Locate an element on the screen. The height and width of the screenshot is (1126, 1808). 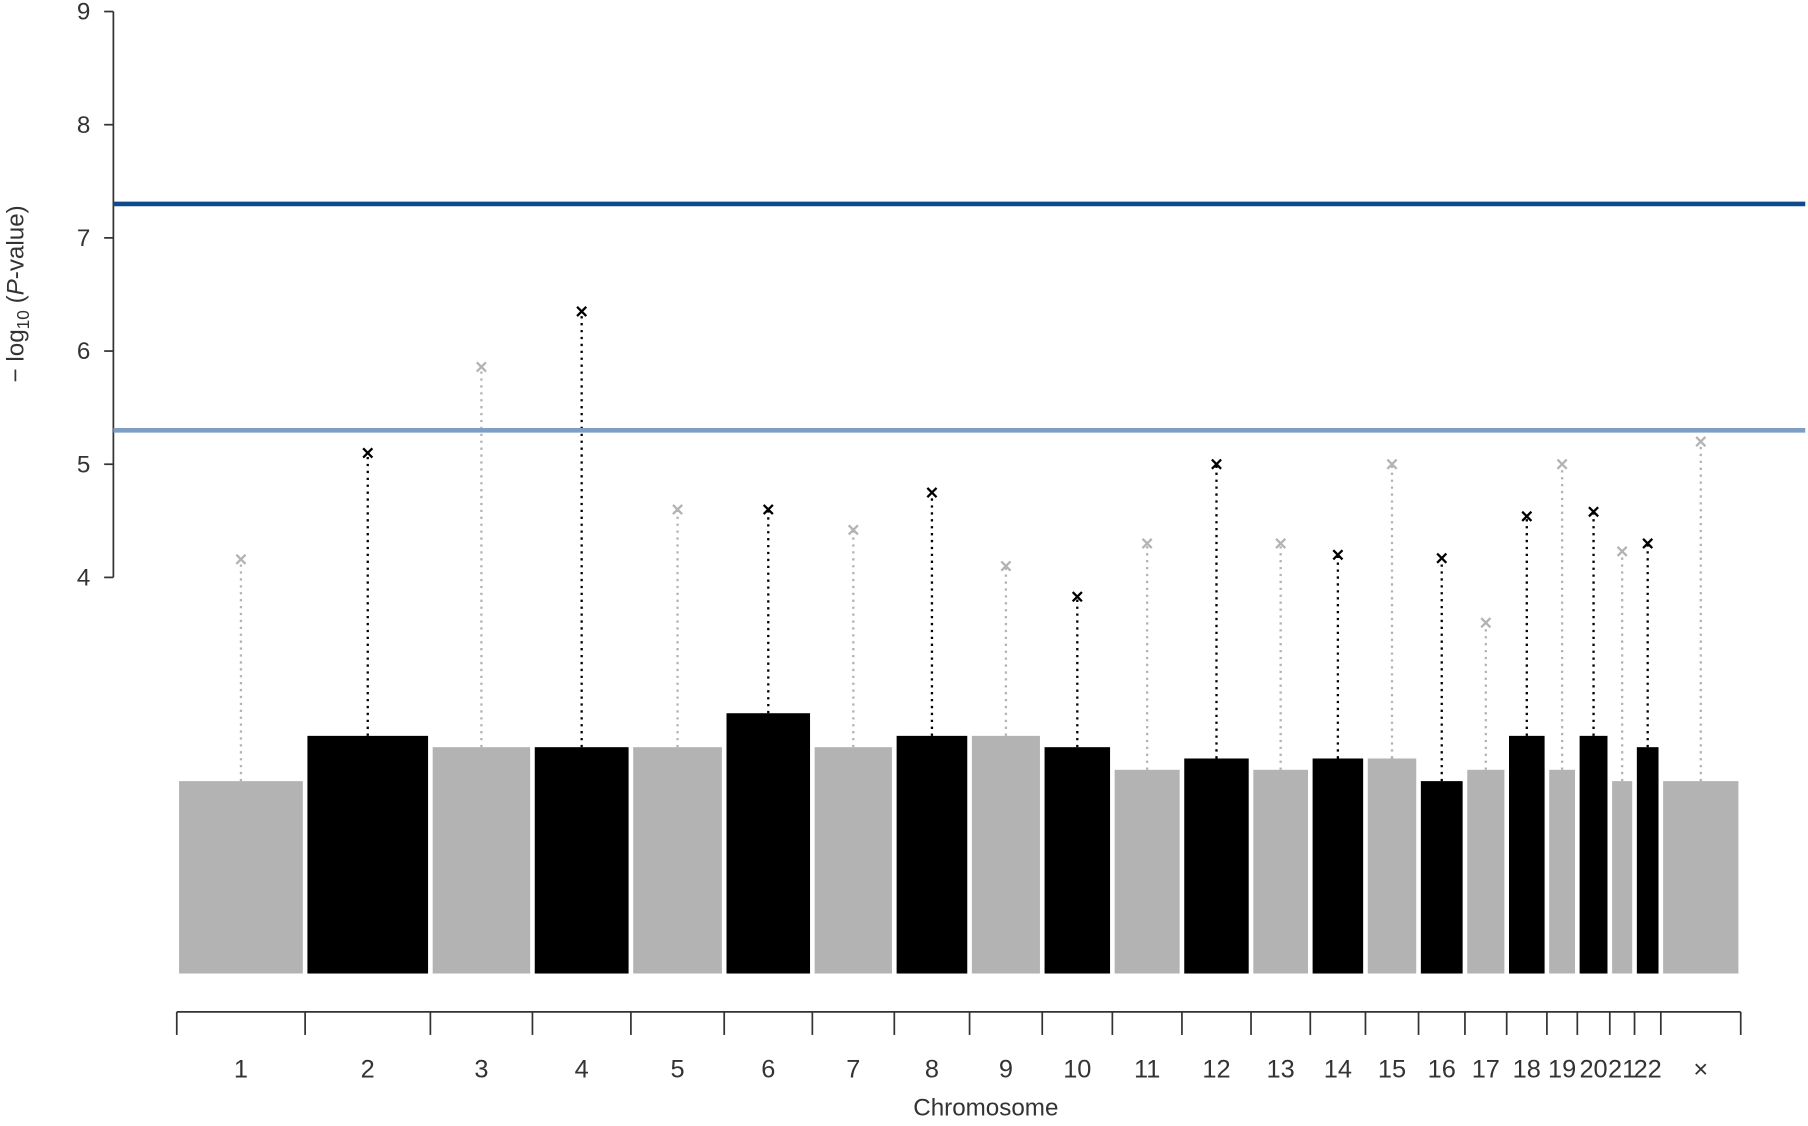
x-tick-label: 22 is located at coordinates (1648, 1070).